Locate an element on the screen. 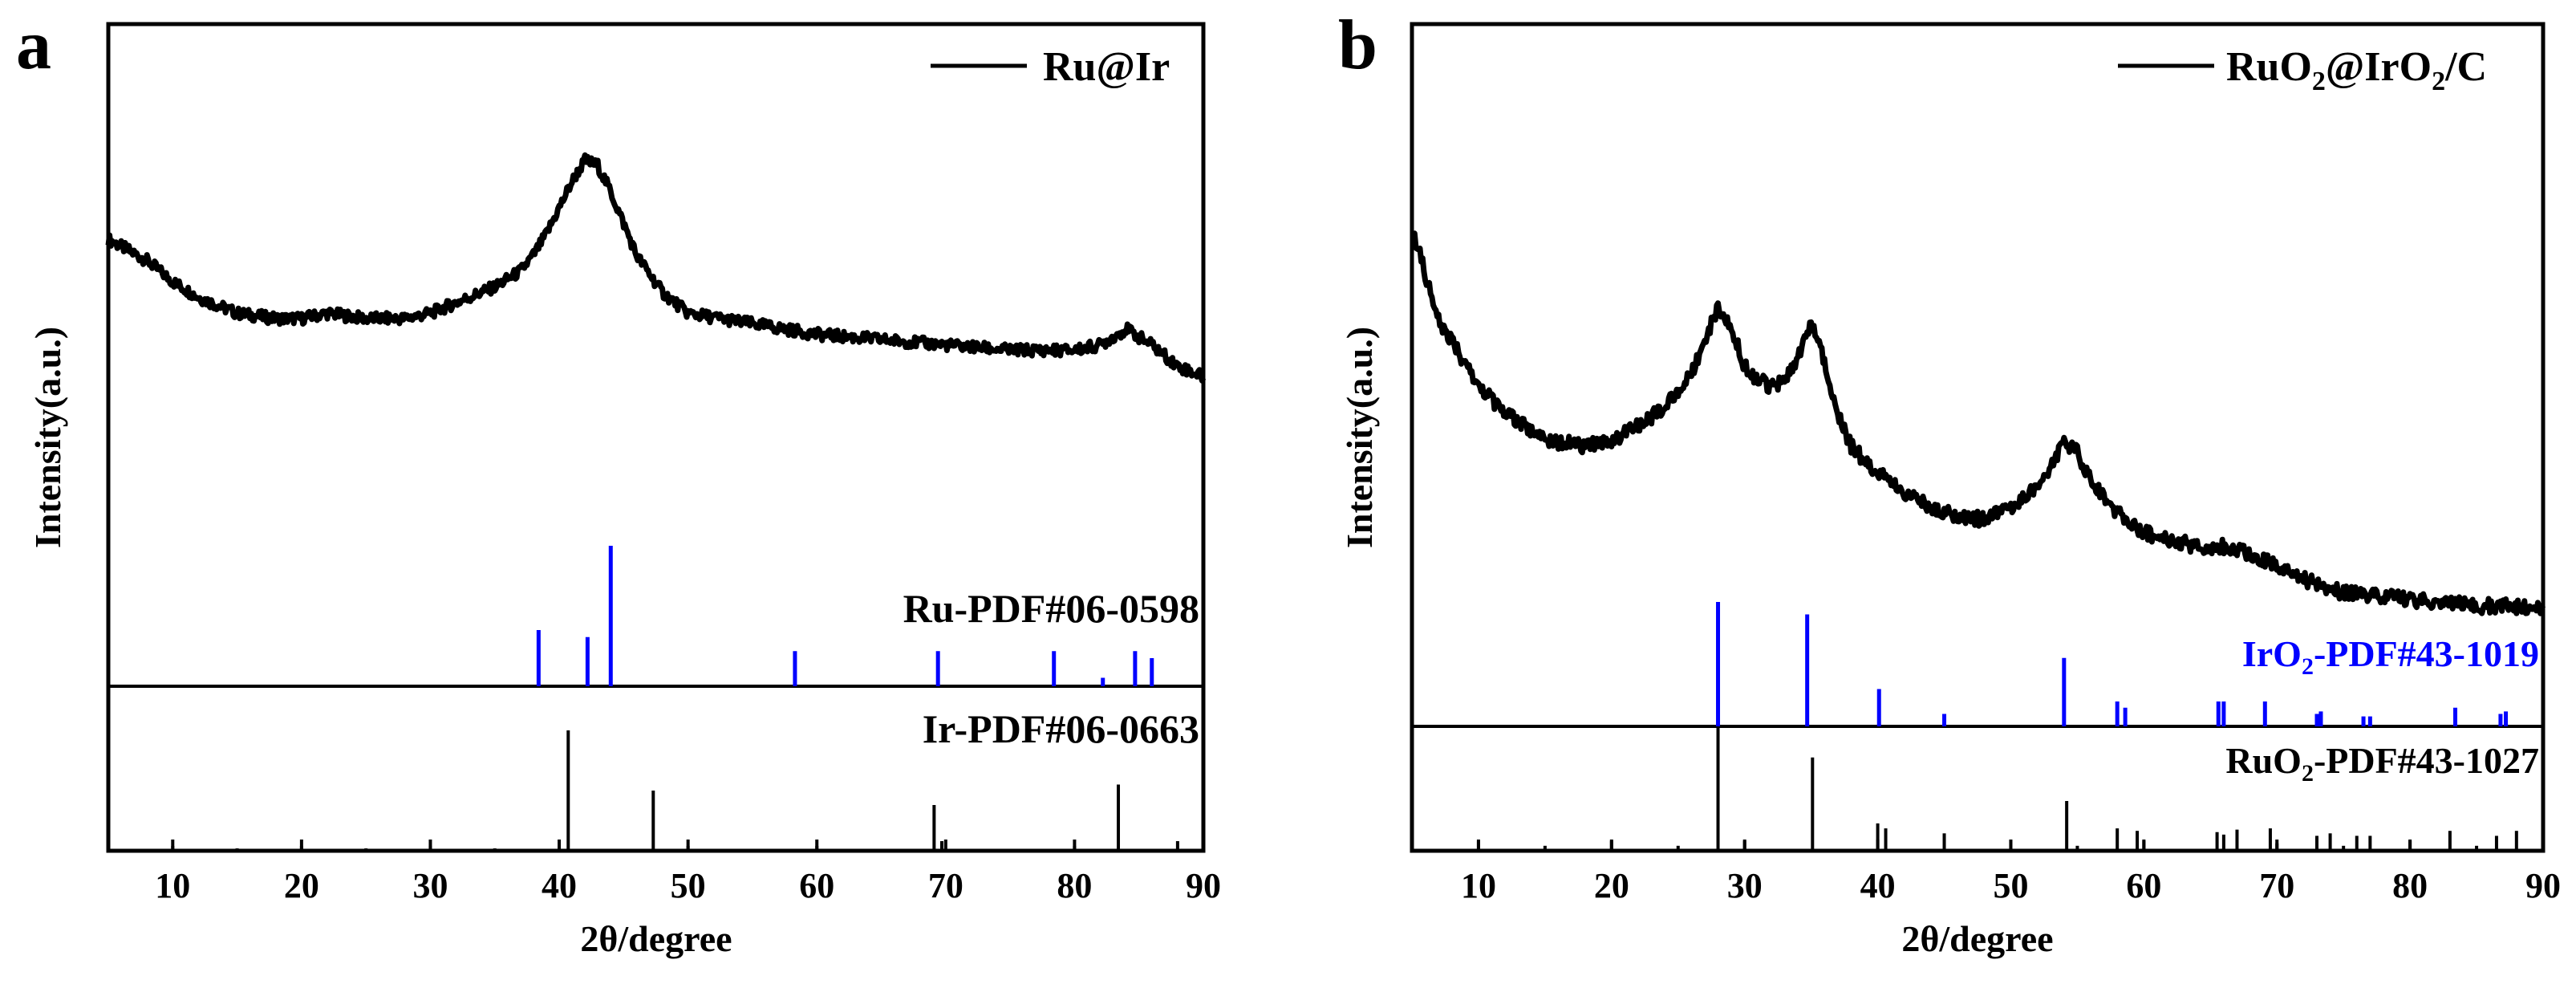  panel-b-label: b is located at coordinates (1357, 45).